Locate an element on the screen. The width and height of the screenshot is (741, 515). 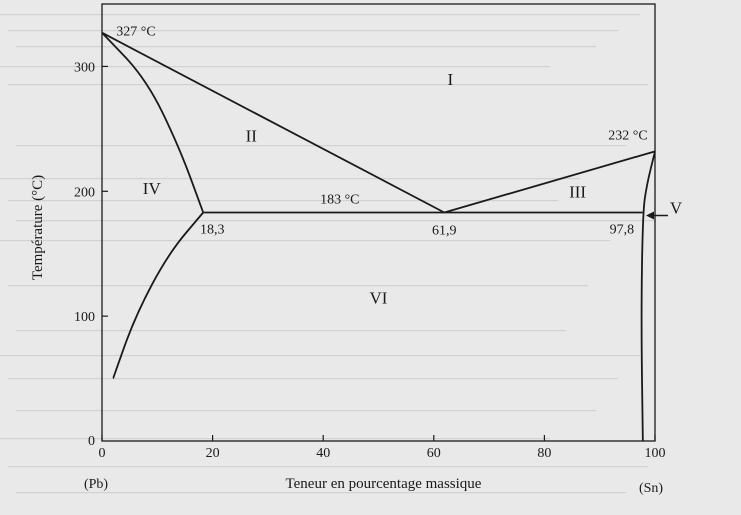
annotation-label: 97,8 is located at coordinates (622, 230).